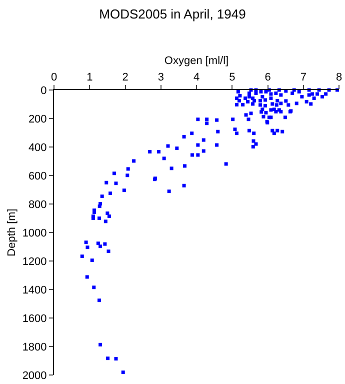 The width and height of the screenshot is (345, 384). Describe the element at coordinates (196, 61) in the screenshot. I see `x-axis-title: Oxygen [ml/l]` at that location.